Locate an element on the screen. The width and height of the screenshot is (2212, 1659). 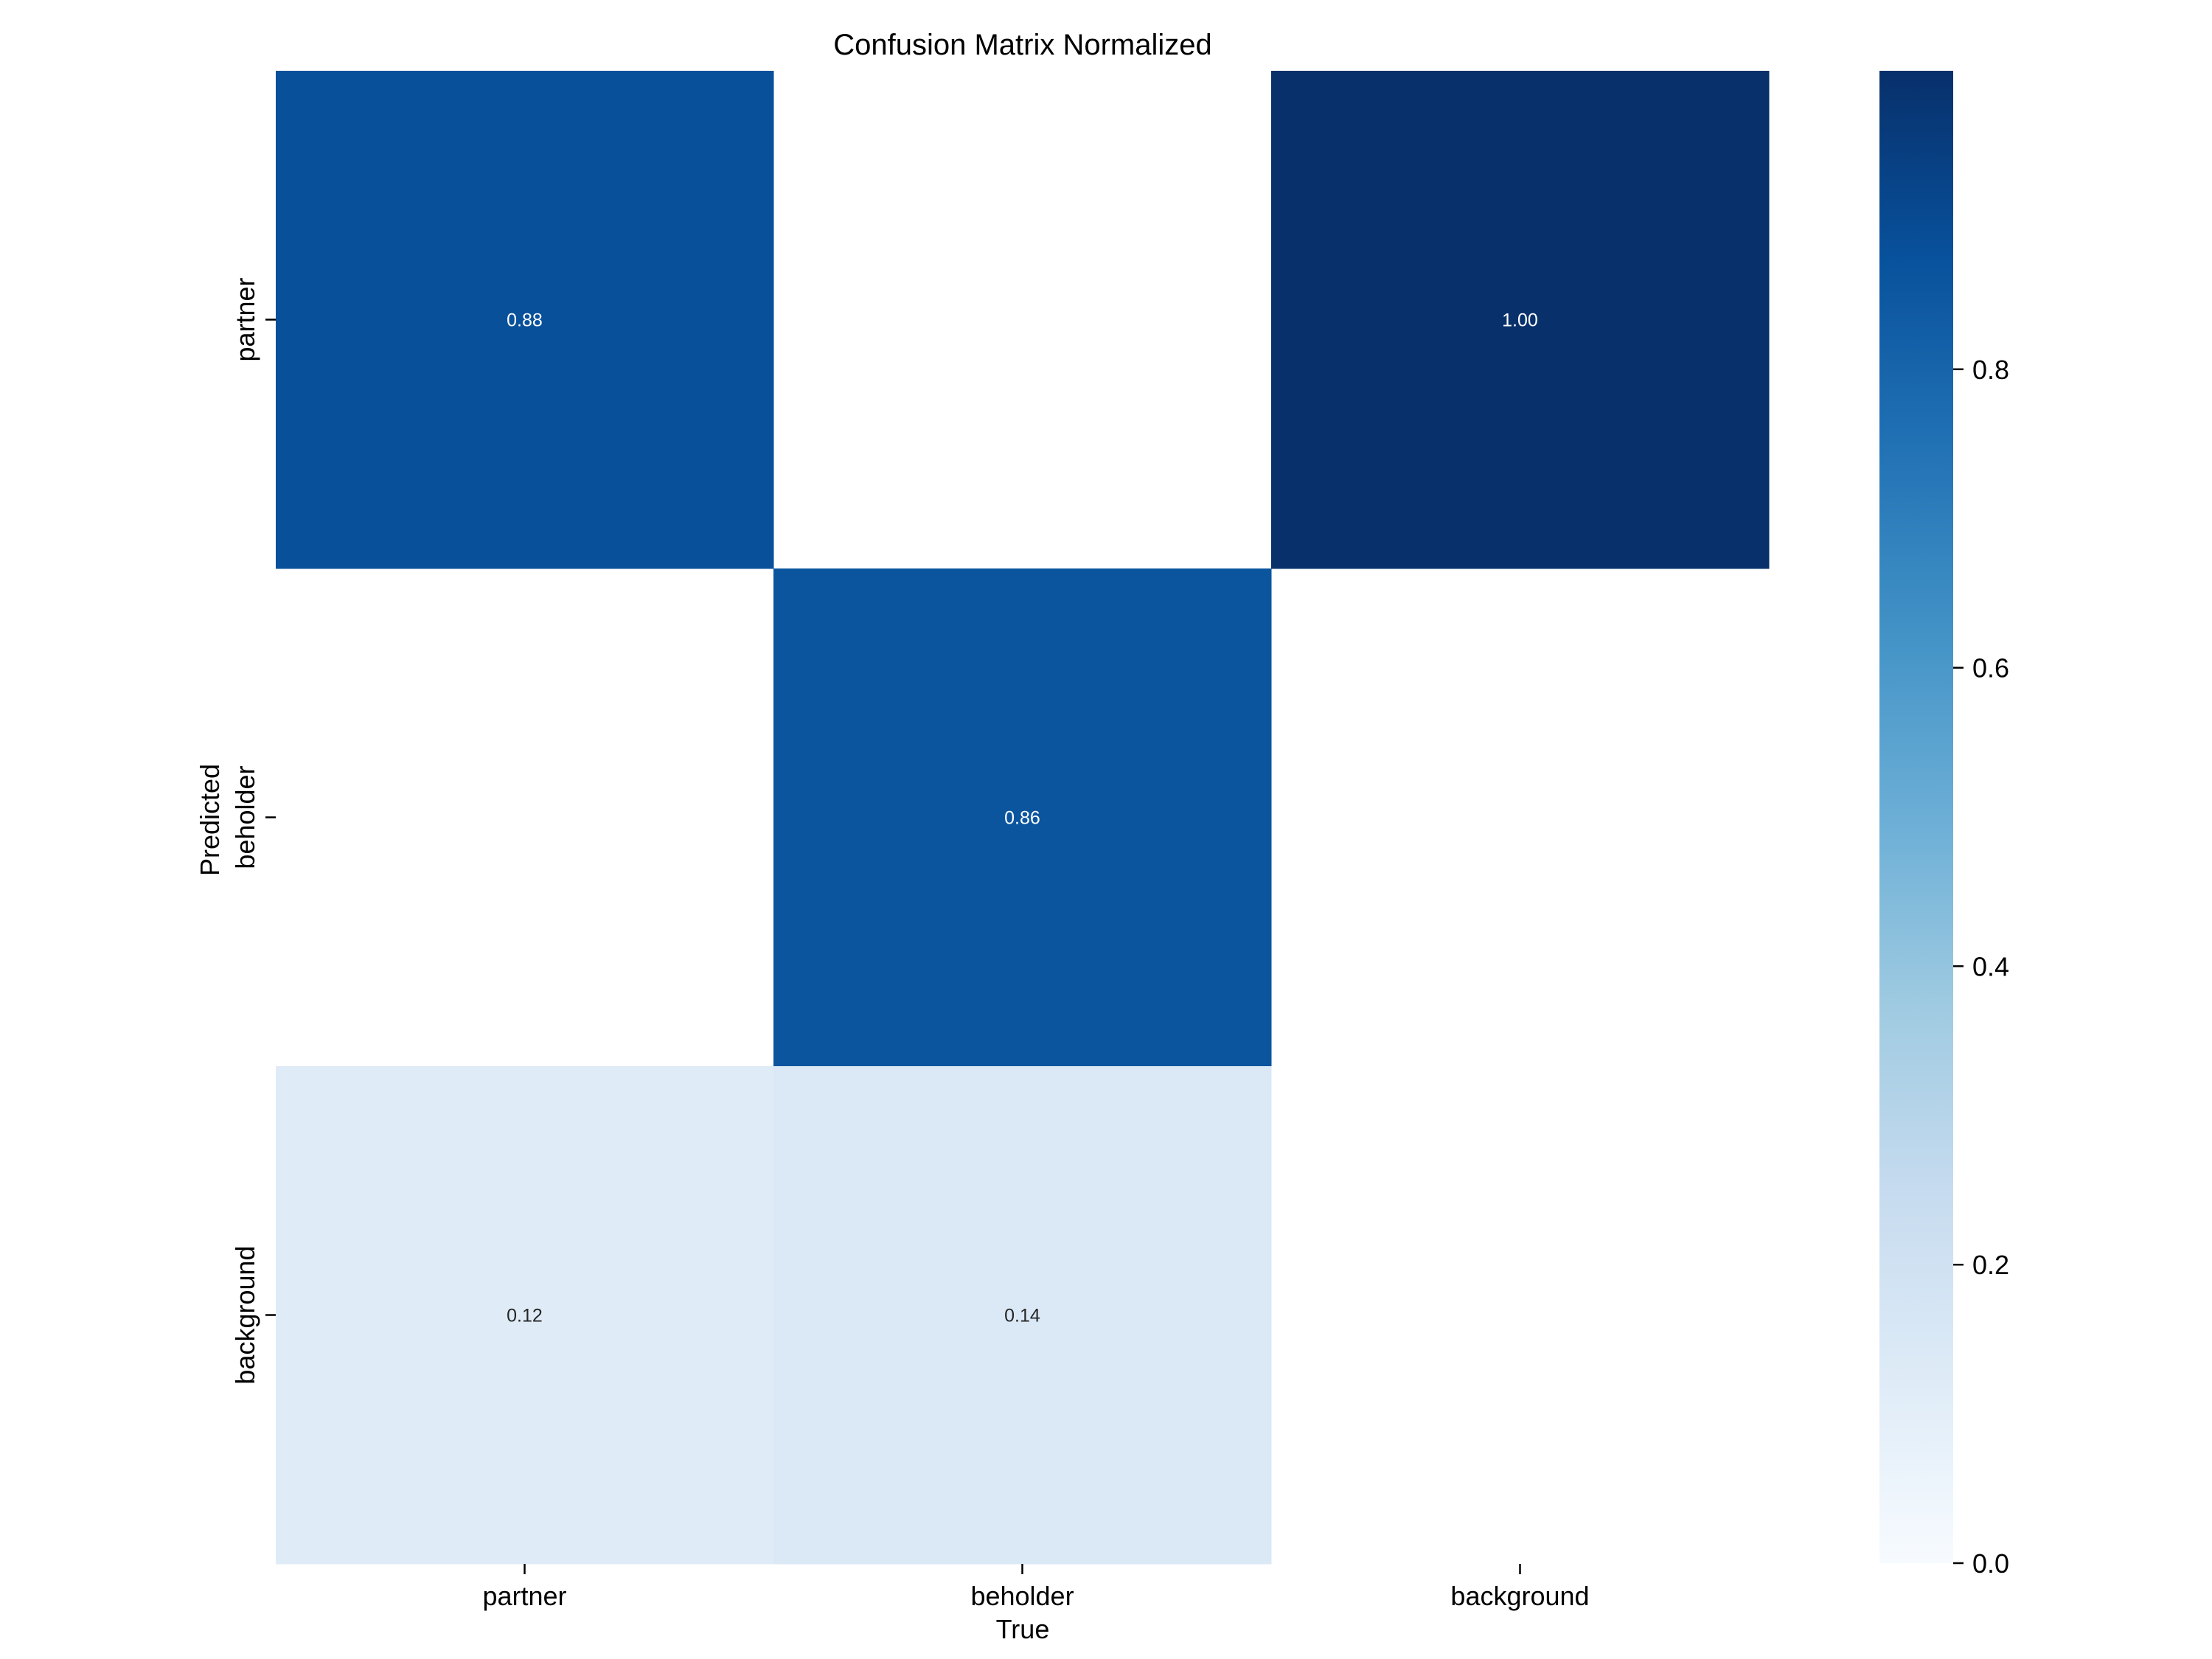
x-tick-label: beholder is located at coordinates (1022, 1596).